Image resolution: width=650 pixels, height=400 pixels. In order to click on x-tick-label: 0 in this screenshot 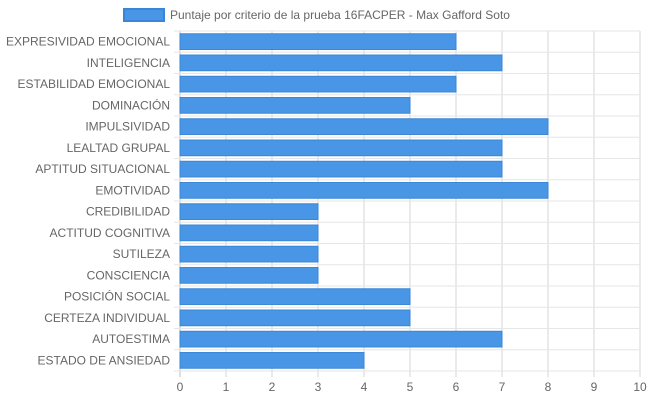, I will do `click(180, 387)`.